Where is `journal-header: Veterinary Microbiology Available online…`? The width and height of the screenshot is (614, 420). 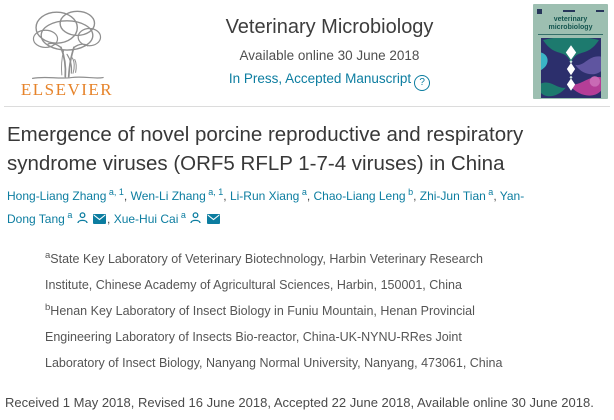
journal-header: Veterinary Microbiology Available online… is located at coordinates (329, 47).